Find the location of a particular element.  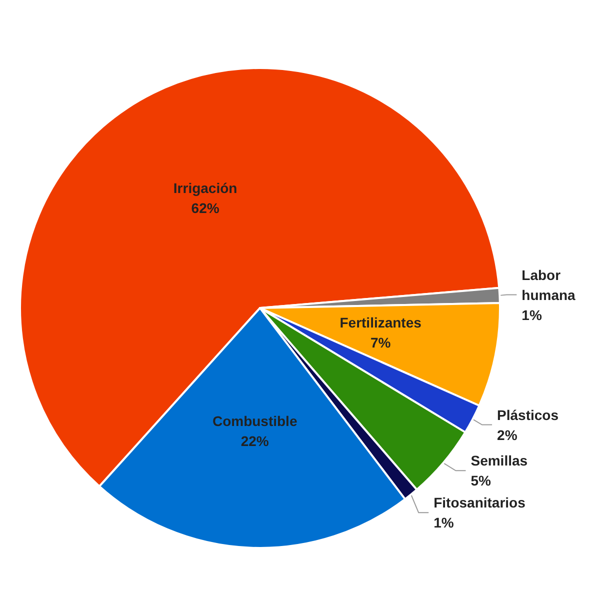

slice-label: Combustible is located at coordinates (255, 420).